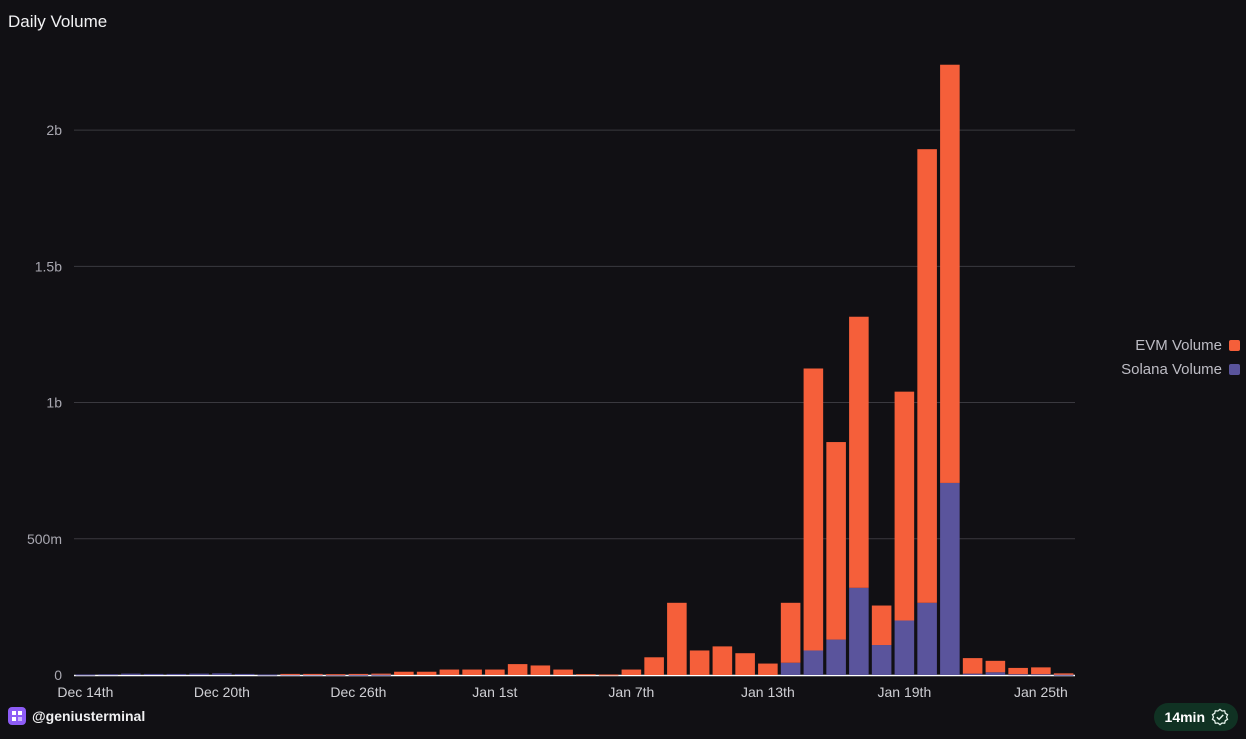 Image resolution: width=1246 pixels, height=739 pixels. What do you see at coordinates (48, 266) in the screenshot?
I see `y-tick-label: 1.5b` at bounding box center [48, 266].